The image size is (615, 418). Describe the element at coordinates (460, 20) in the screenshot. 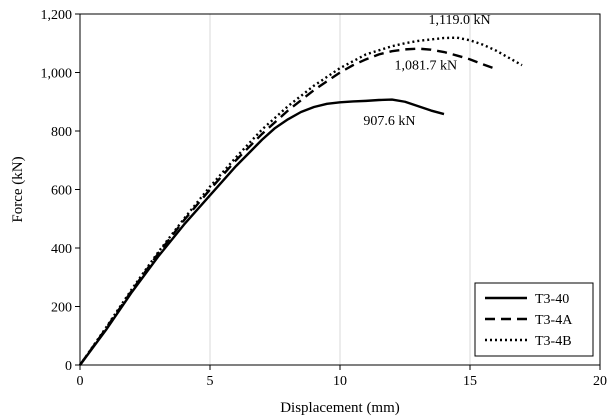

I see `peak-annotation: 1,119.0 kN` at that location.